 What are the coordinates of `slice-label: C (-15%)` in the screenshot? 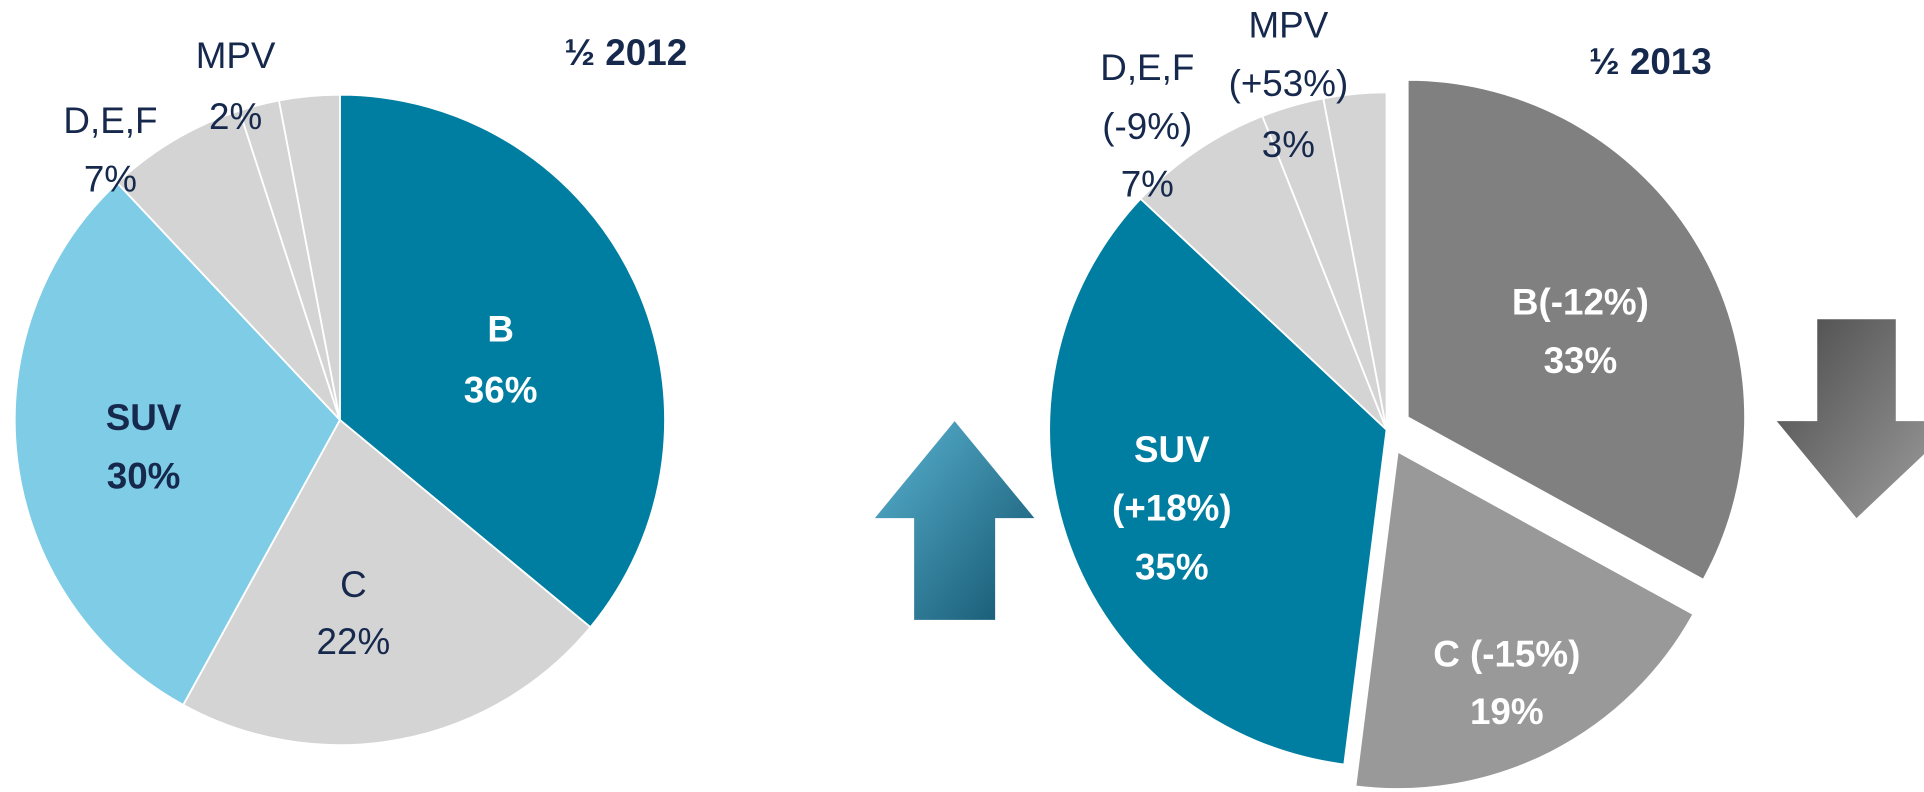 It's located at (1506, 653).